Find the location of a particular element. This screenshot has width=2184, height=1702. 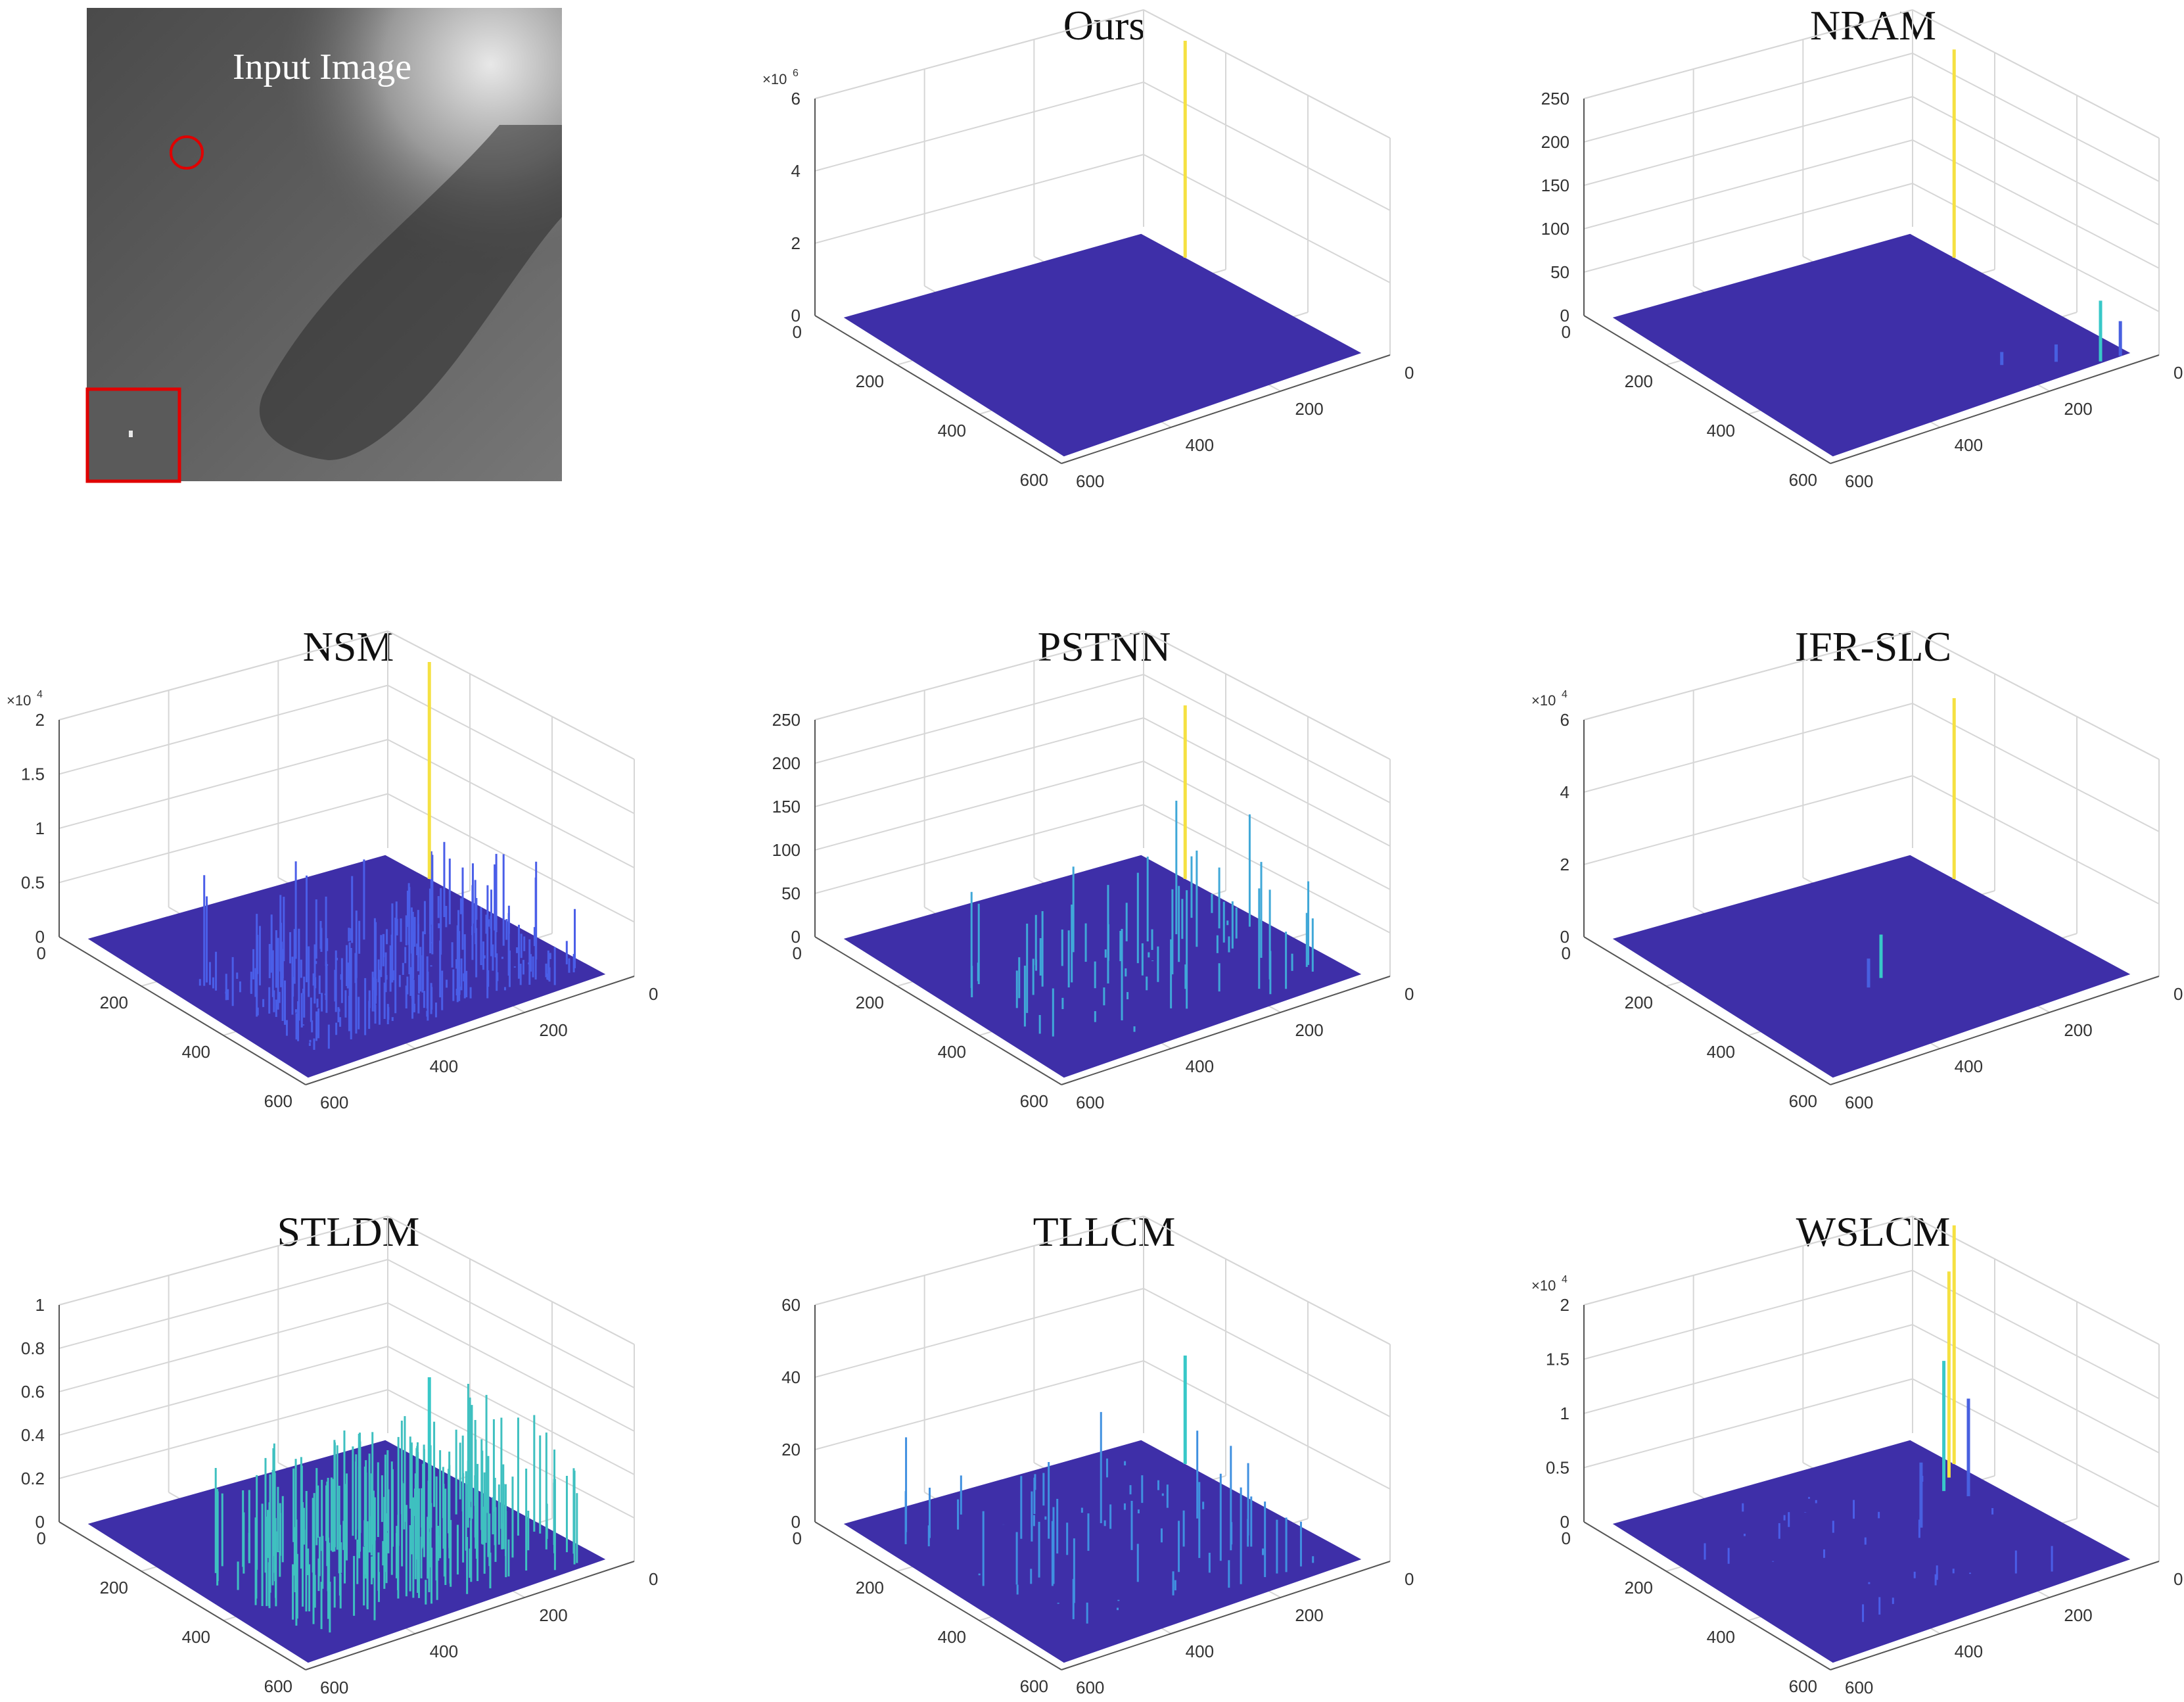

target-zoom-dot is located at coordinates (131, 434).